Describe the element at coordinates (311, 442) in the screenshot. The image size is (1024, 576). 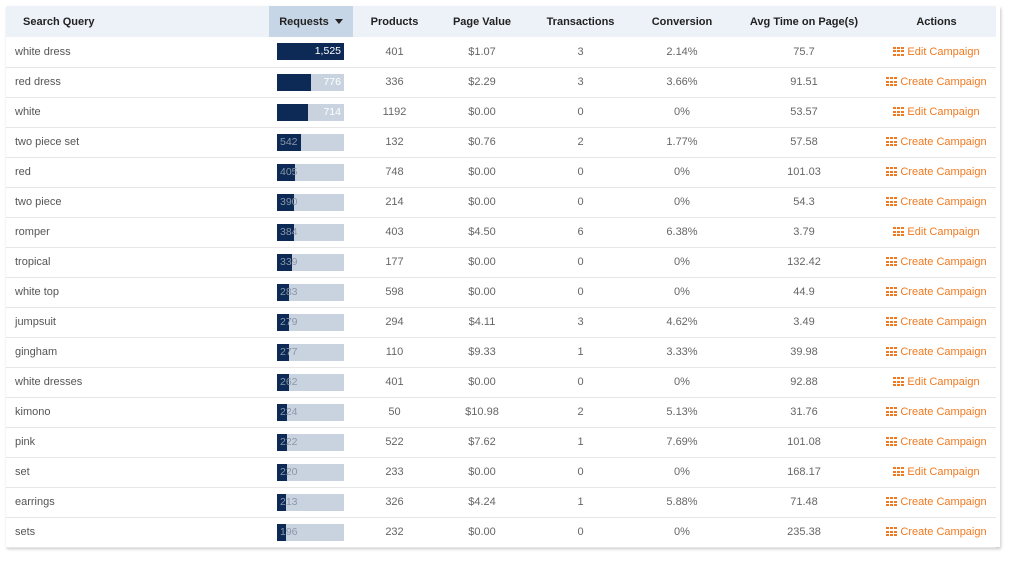
I see `requests-cell: 222` at that location.